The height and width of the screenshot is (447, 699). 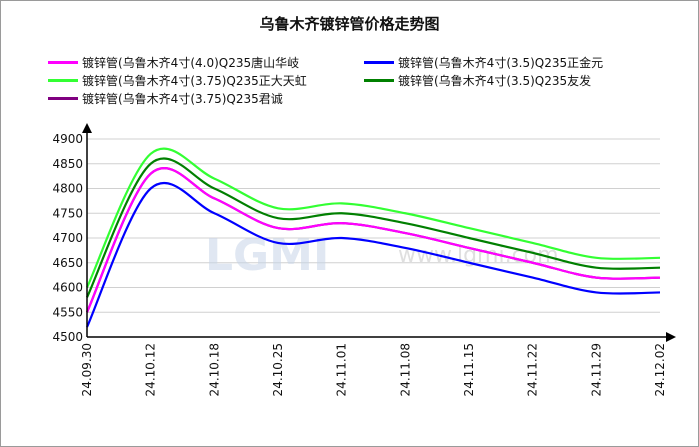 I want to click on x-tick-label-0: 24.09.30, so click(x=87, y=369).